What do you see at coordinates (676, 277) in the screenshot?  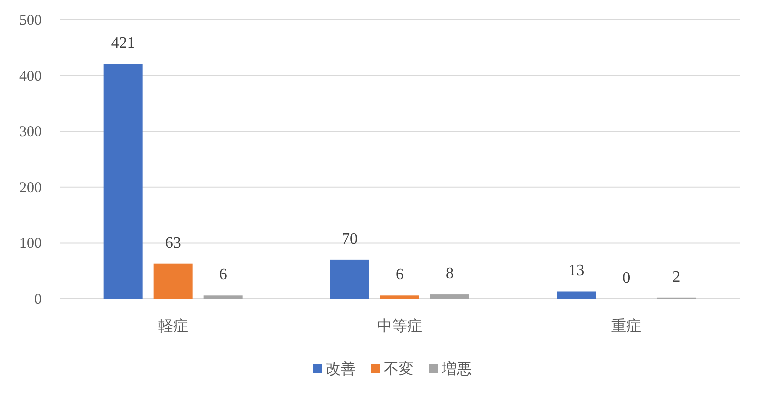 I see `data-label: 2` at bounding box center [676, 277].